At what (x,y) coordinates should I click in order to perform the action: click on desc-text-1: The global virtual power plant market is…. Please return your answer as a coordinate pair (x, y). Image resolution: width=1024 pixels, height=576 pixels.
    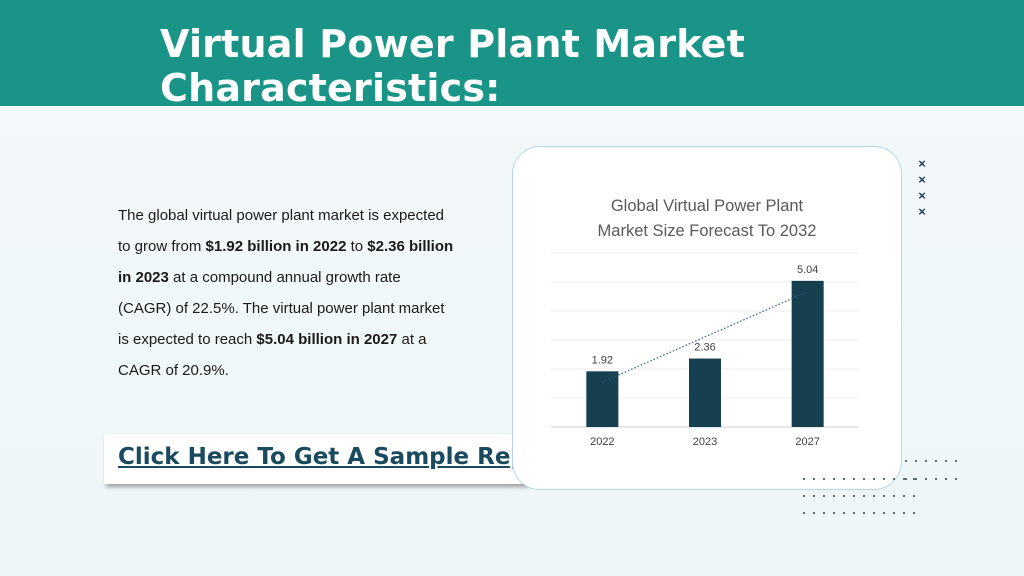
    Looking at the image, I should click on (281, 231).